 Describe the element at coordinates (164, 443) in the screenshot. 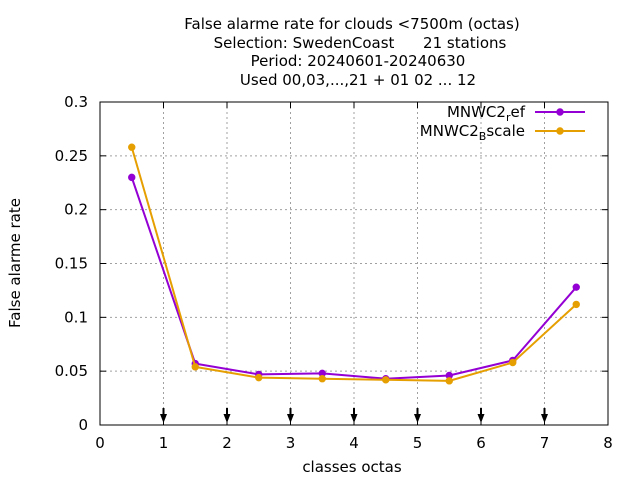

I see `x-tick-label: 1` at that location.